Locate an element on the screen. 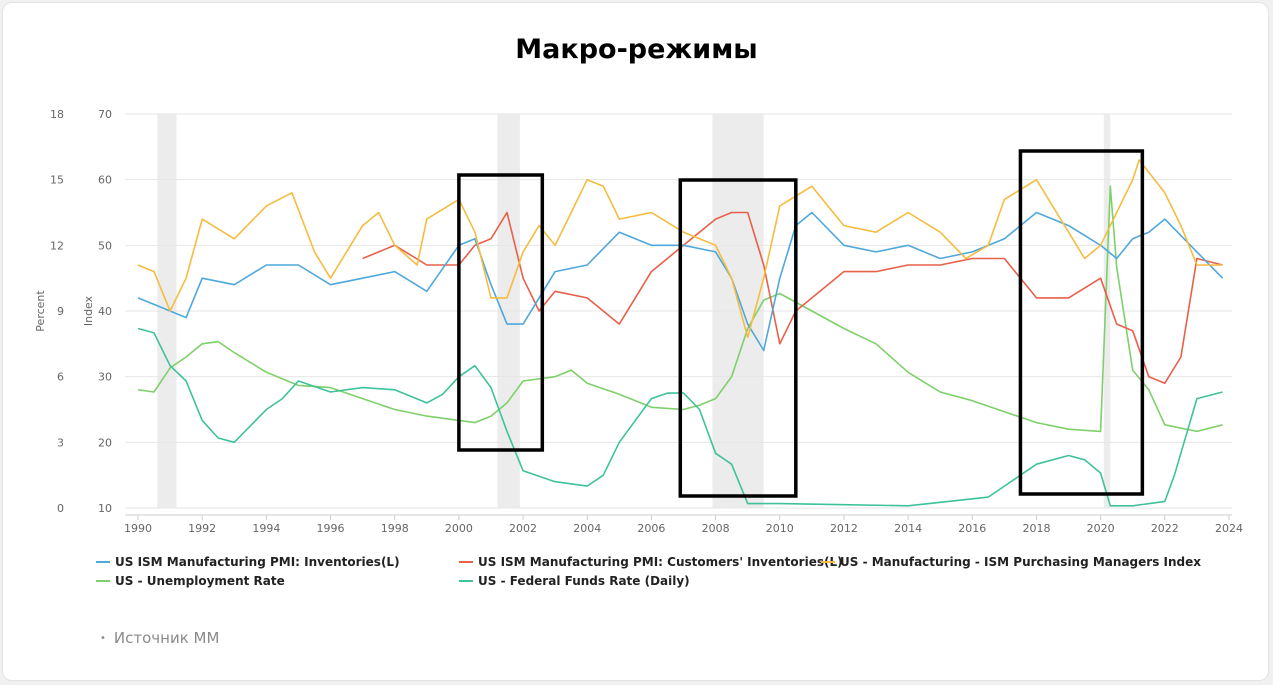 The image size is (1273, 685). x-tick-label: 2006 is located at coordinates (651, 528).